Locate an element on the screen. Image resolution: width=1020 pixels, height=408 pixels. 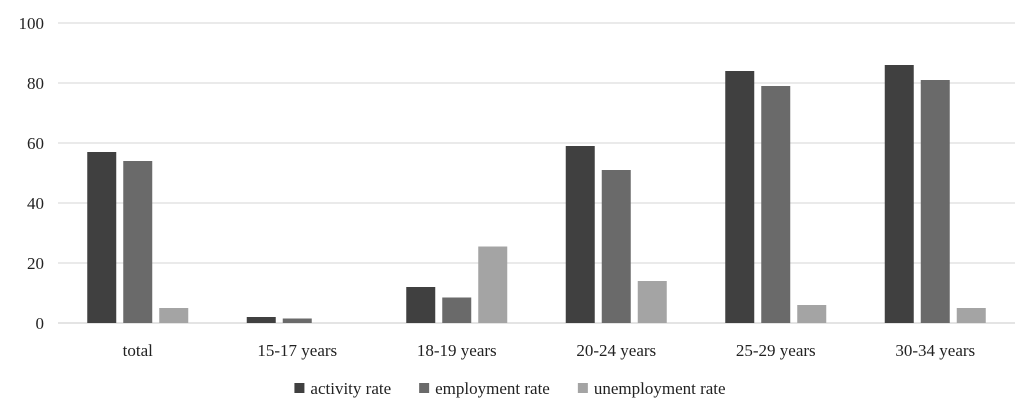
y-tick-label: 60 is located at coordinates (35, 143).